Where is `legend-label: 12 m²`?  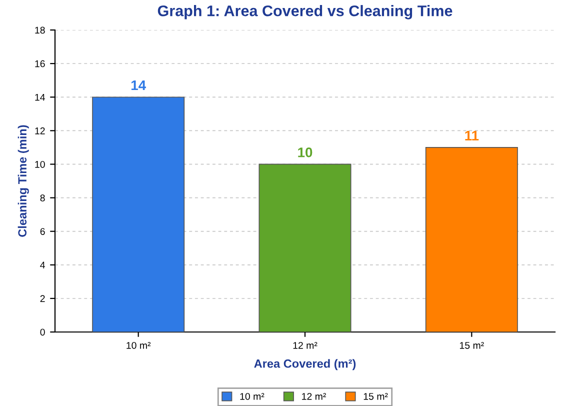
legend-label: 12 m² is located at coordinates (314, 396).